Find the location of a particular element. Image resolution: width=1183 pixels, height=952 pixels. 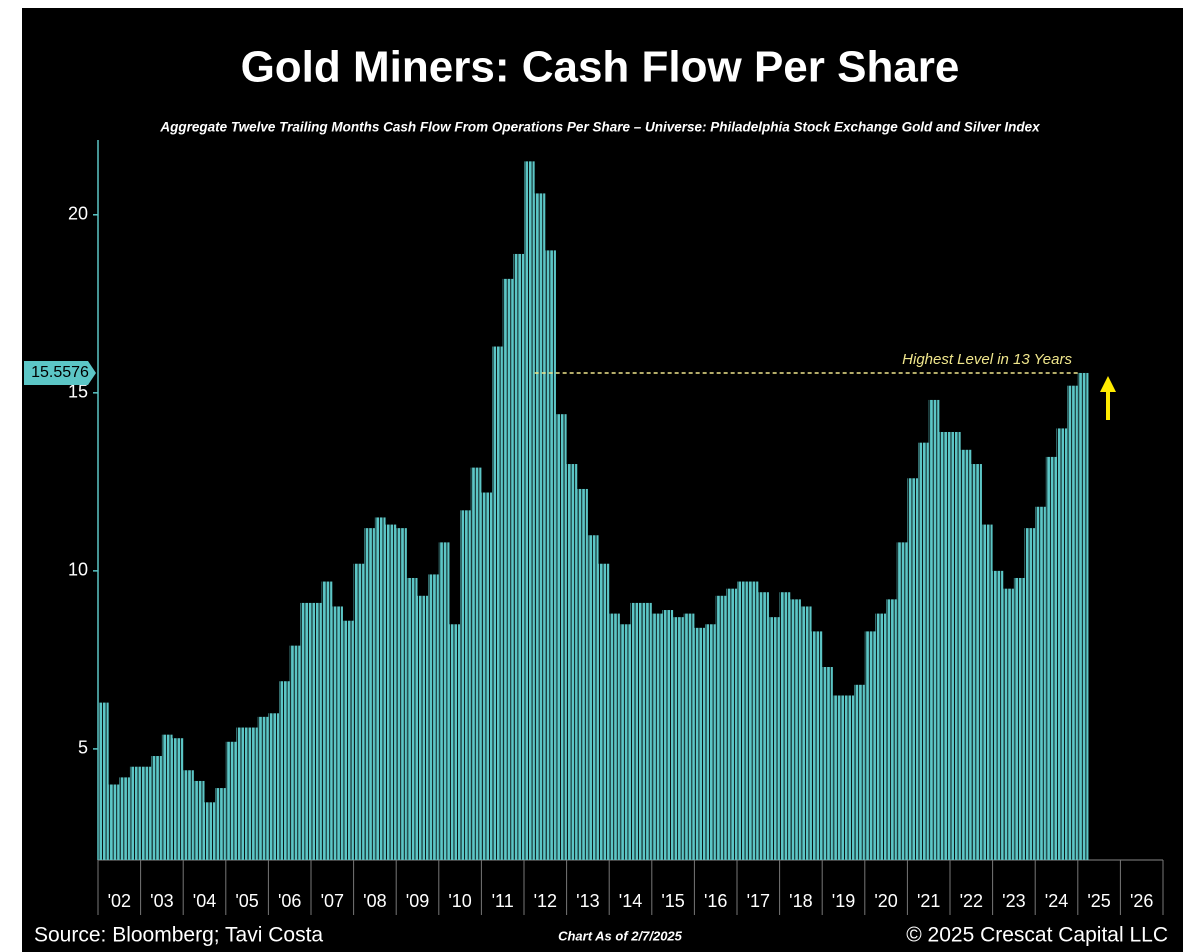

y-tick-label: 15 is located at coordinates (78, 392).